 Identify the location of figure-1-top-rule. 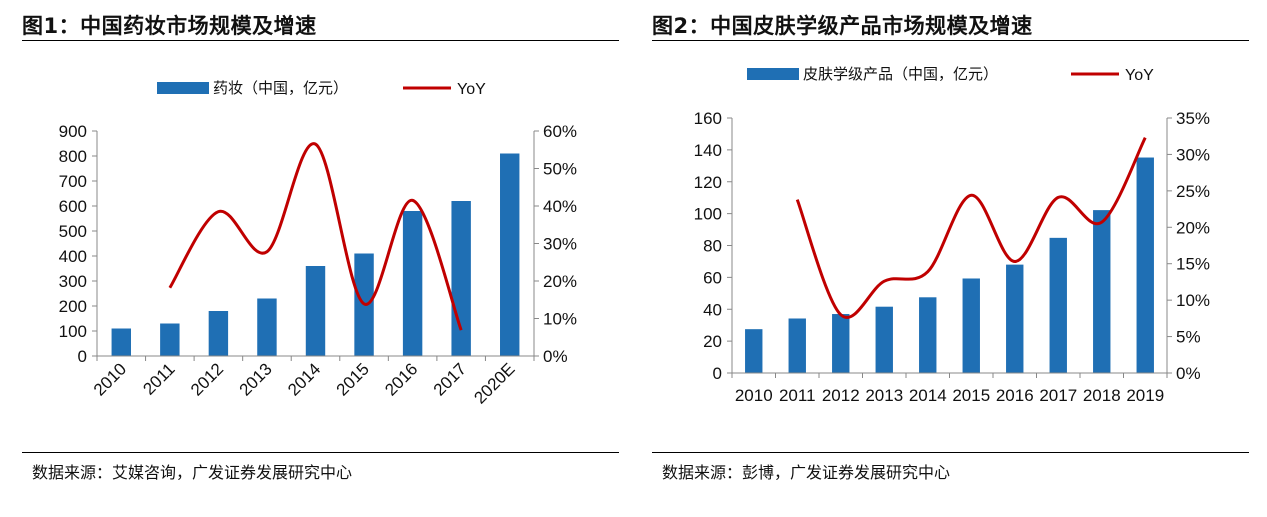
(320, 40).